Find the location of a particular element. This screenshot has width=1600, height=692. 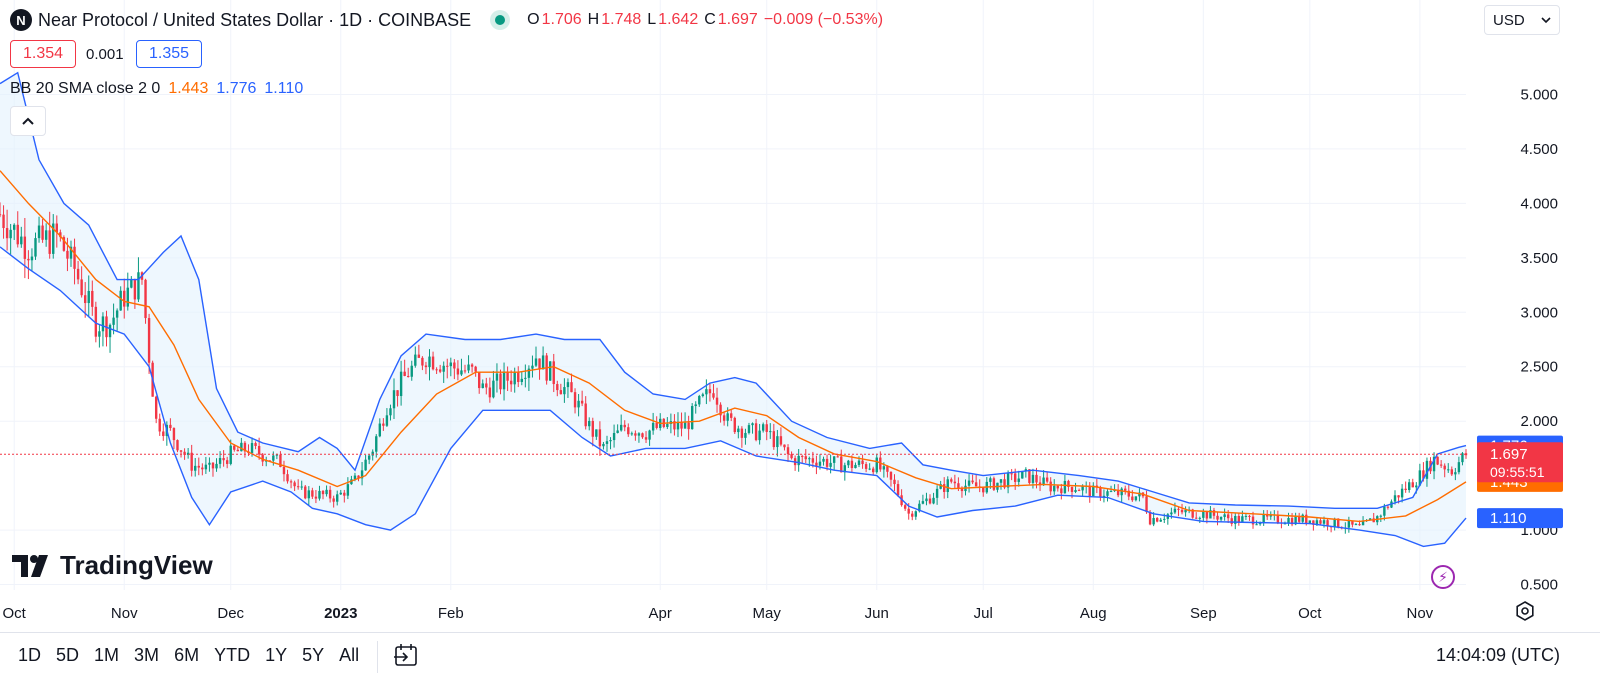

go-to-date-icon is located at coordinates (407, 656).